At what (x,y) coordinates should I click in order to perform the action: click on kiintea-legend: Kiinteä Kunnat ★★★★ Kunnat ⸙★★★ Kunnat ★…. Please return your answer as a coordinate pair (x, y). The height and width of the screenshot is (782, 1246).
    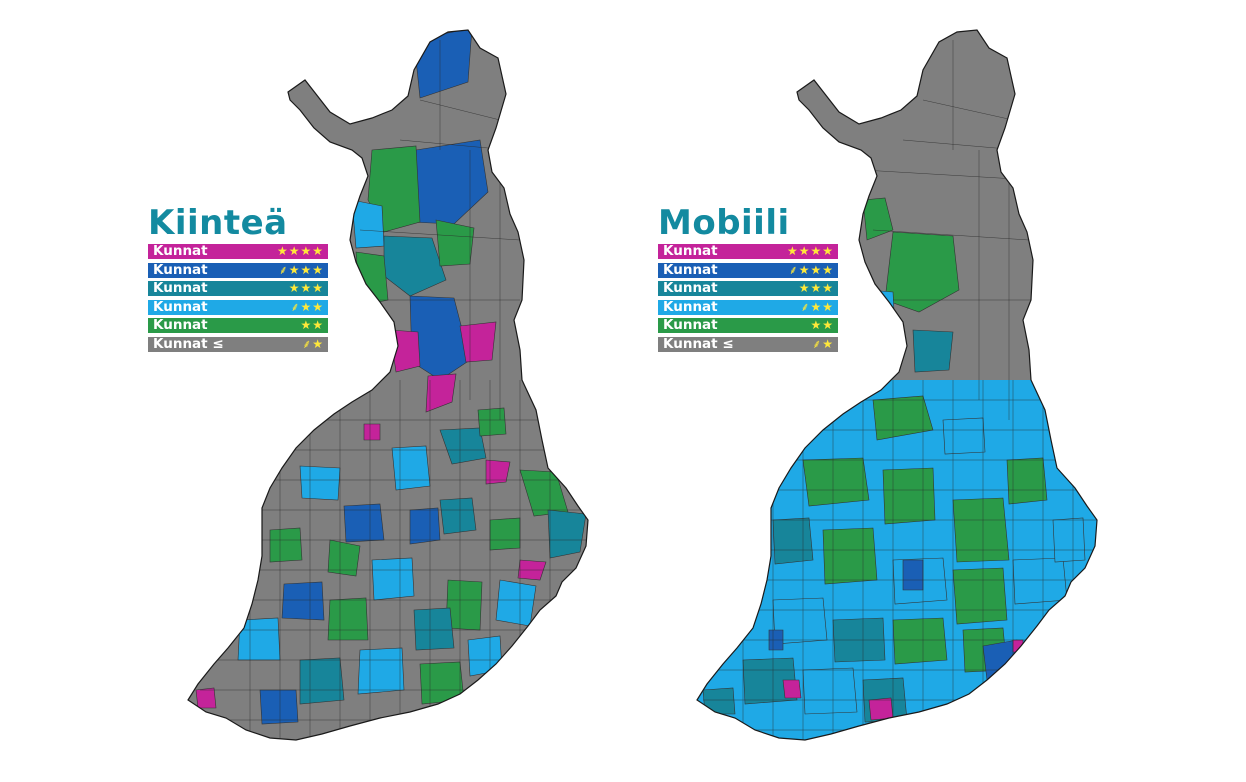
    Looking at the image, I should click on (238, 279).